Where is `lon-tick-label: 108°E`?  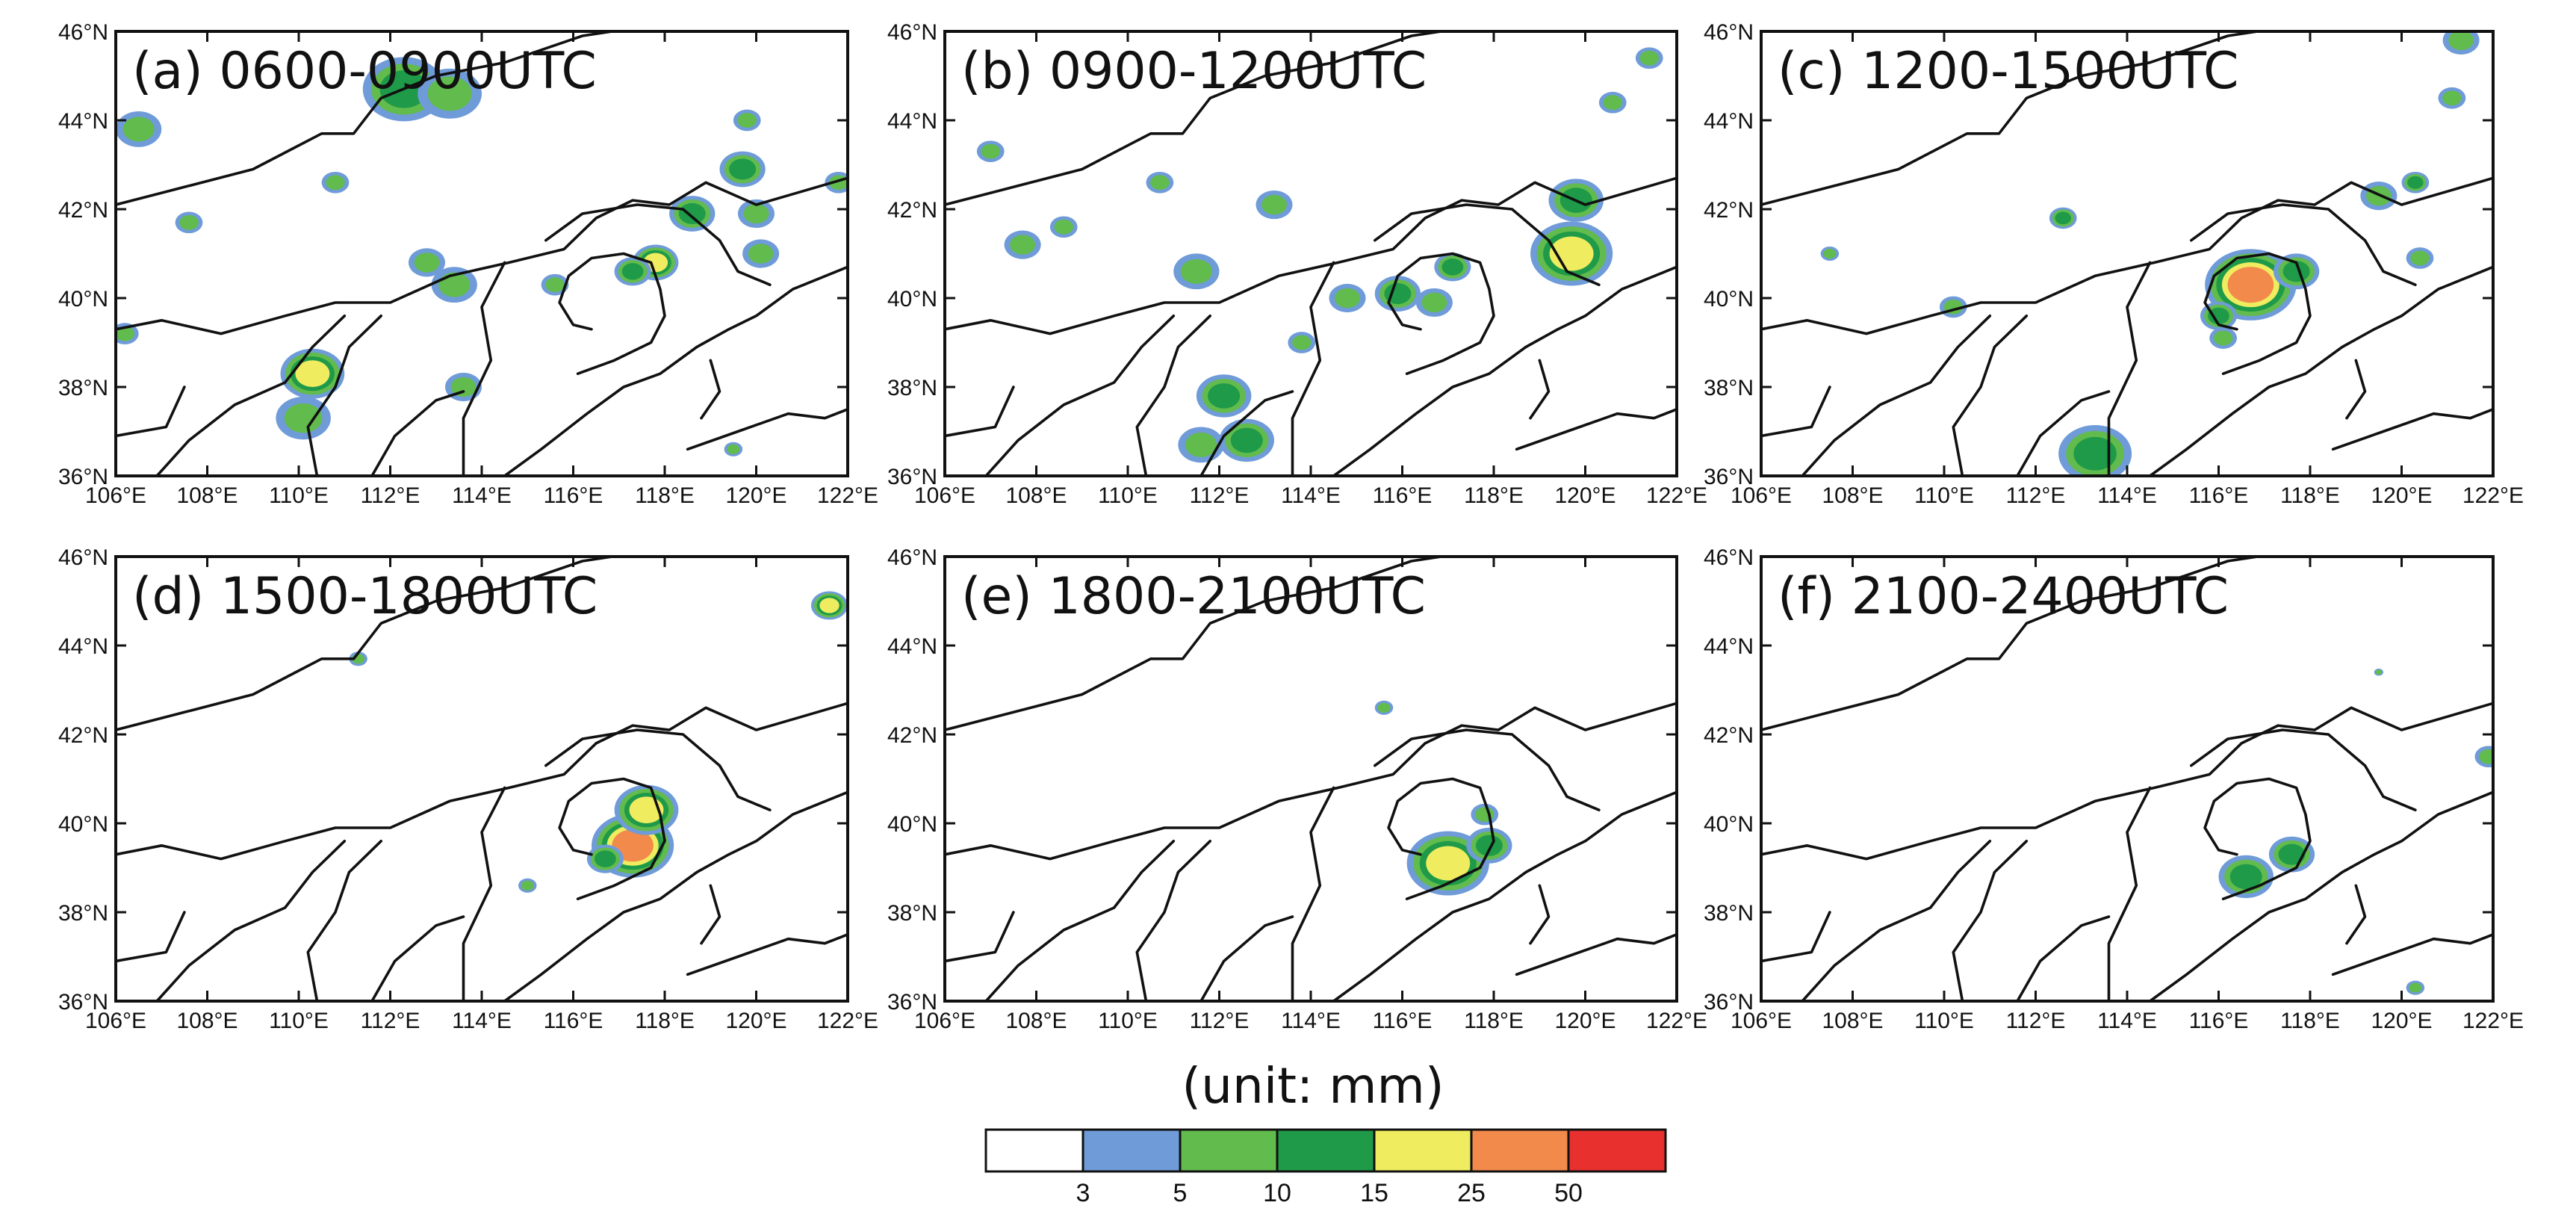
lon-tick-label: 108°E is located at coordinates (1036, 1021).